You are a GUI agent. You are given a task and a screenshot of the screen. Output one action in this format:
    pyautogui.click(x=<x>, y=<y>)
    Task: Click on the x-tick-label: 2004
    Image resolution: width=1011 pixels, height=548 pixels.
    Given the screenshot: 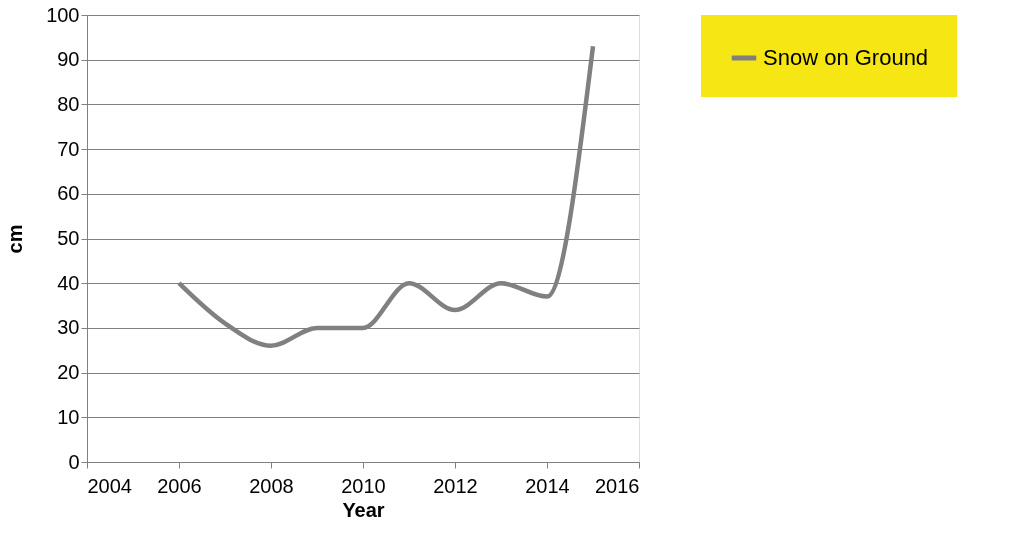 What is the action you would take?
    pyautogui.click(x=109, y=485)
    